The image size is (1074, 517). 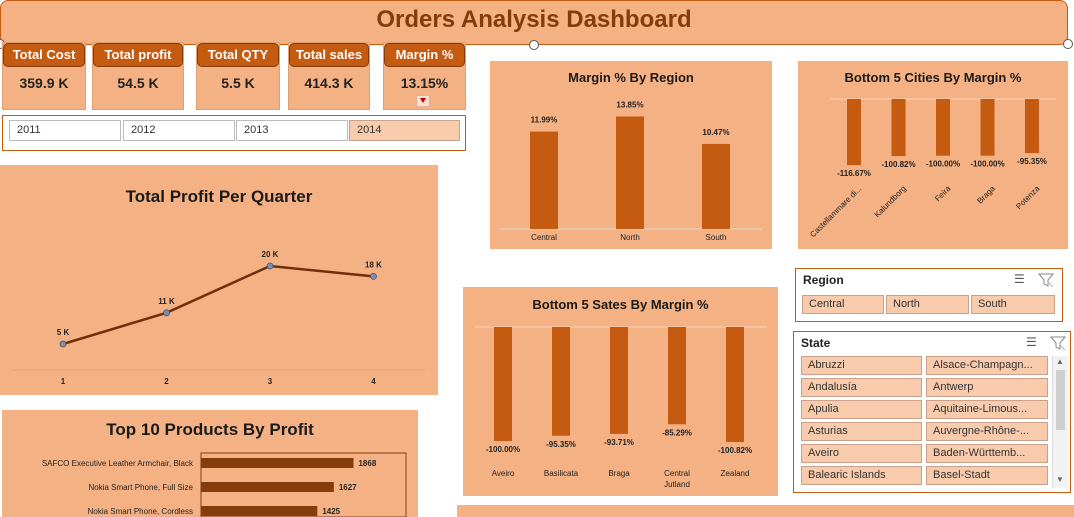 I want to click on kpi-total-sales: Total sales 414.3 K, so click(x=329, y=76).